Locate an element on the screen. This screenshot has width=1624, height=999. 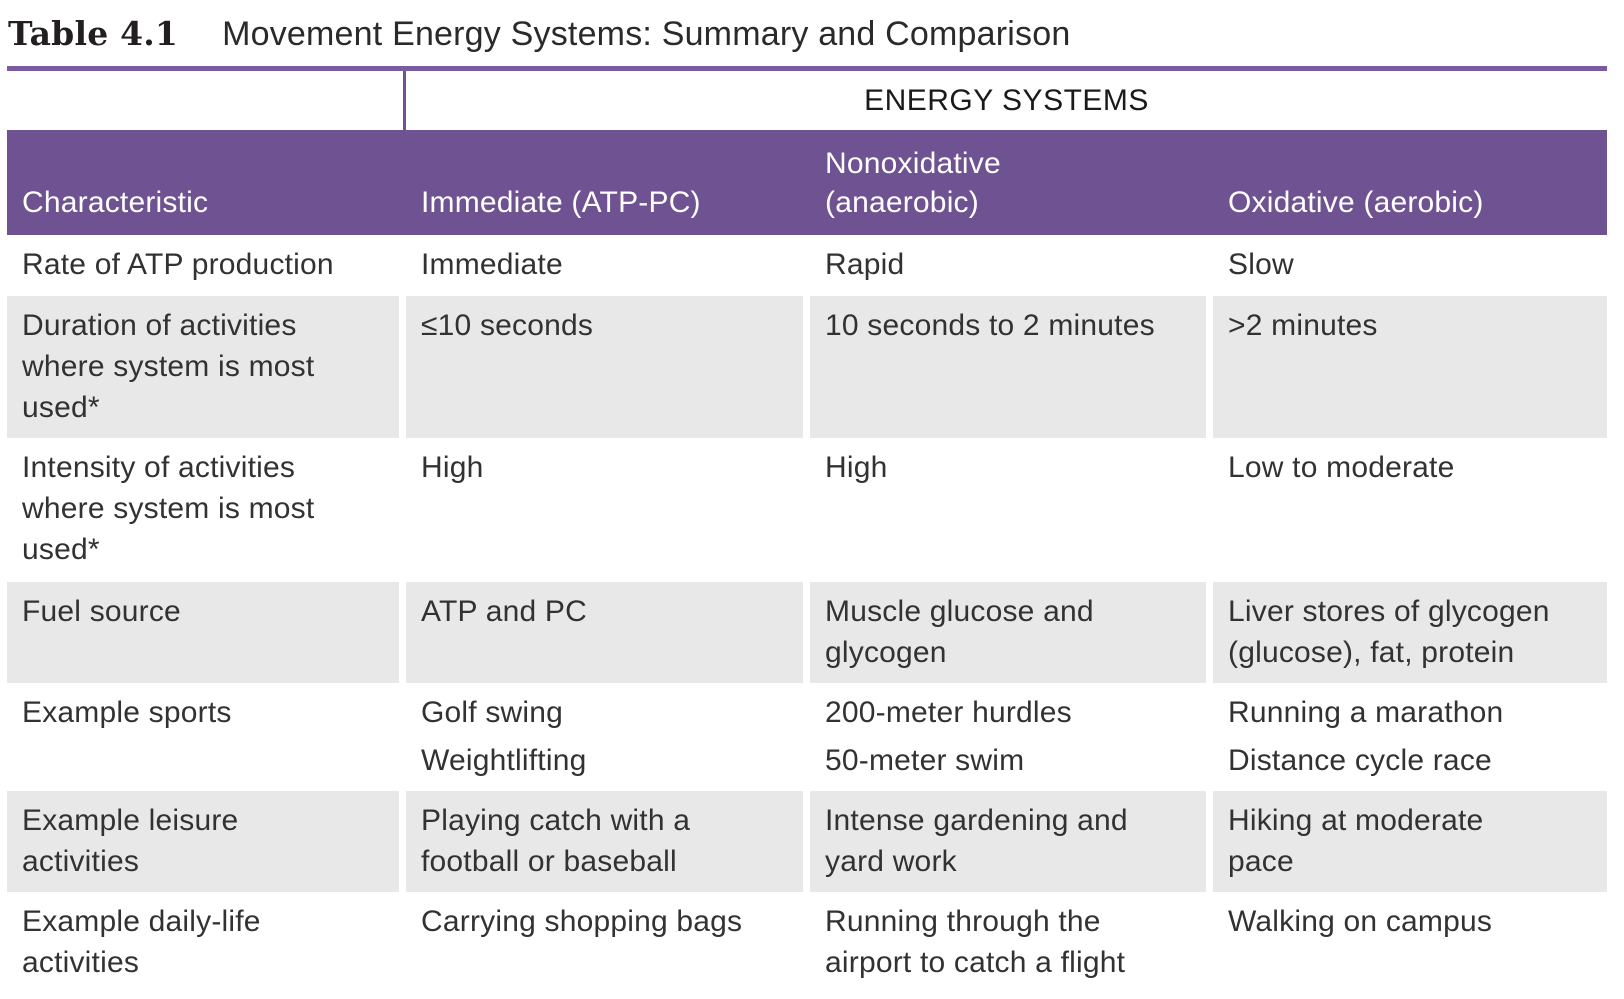
table-cell: Rapid is located at coordinates (1011, 265).